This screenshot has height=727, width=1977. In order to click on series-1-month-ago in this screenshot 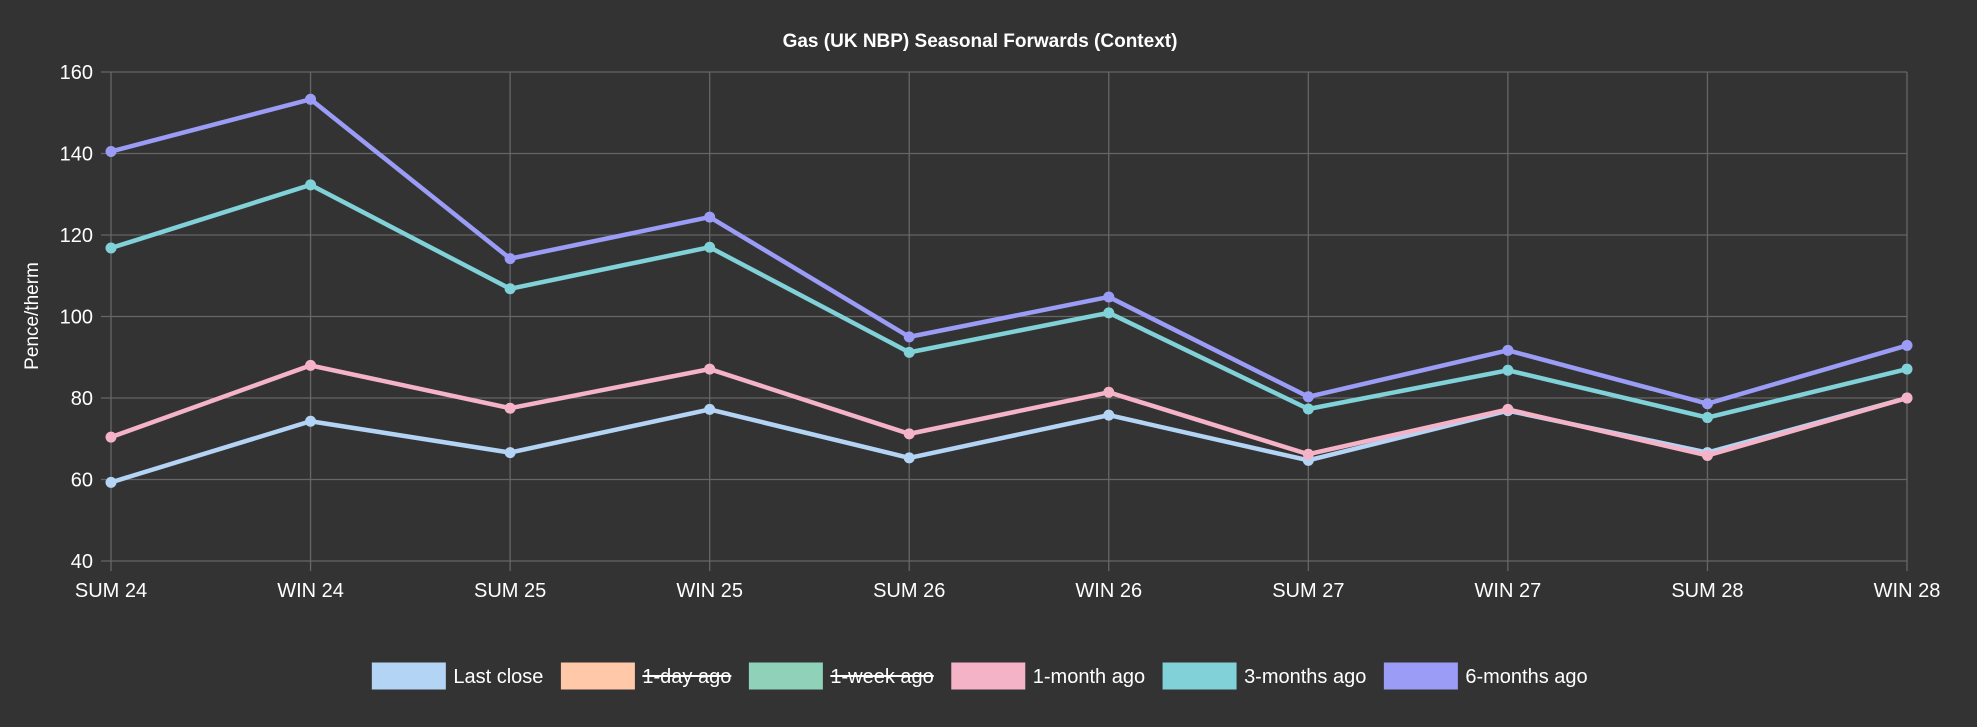, I will do `click(1009, 410)`.